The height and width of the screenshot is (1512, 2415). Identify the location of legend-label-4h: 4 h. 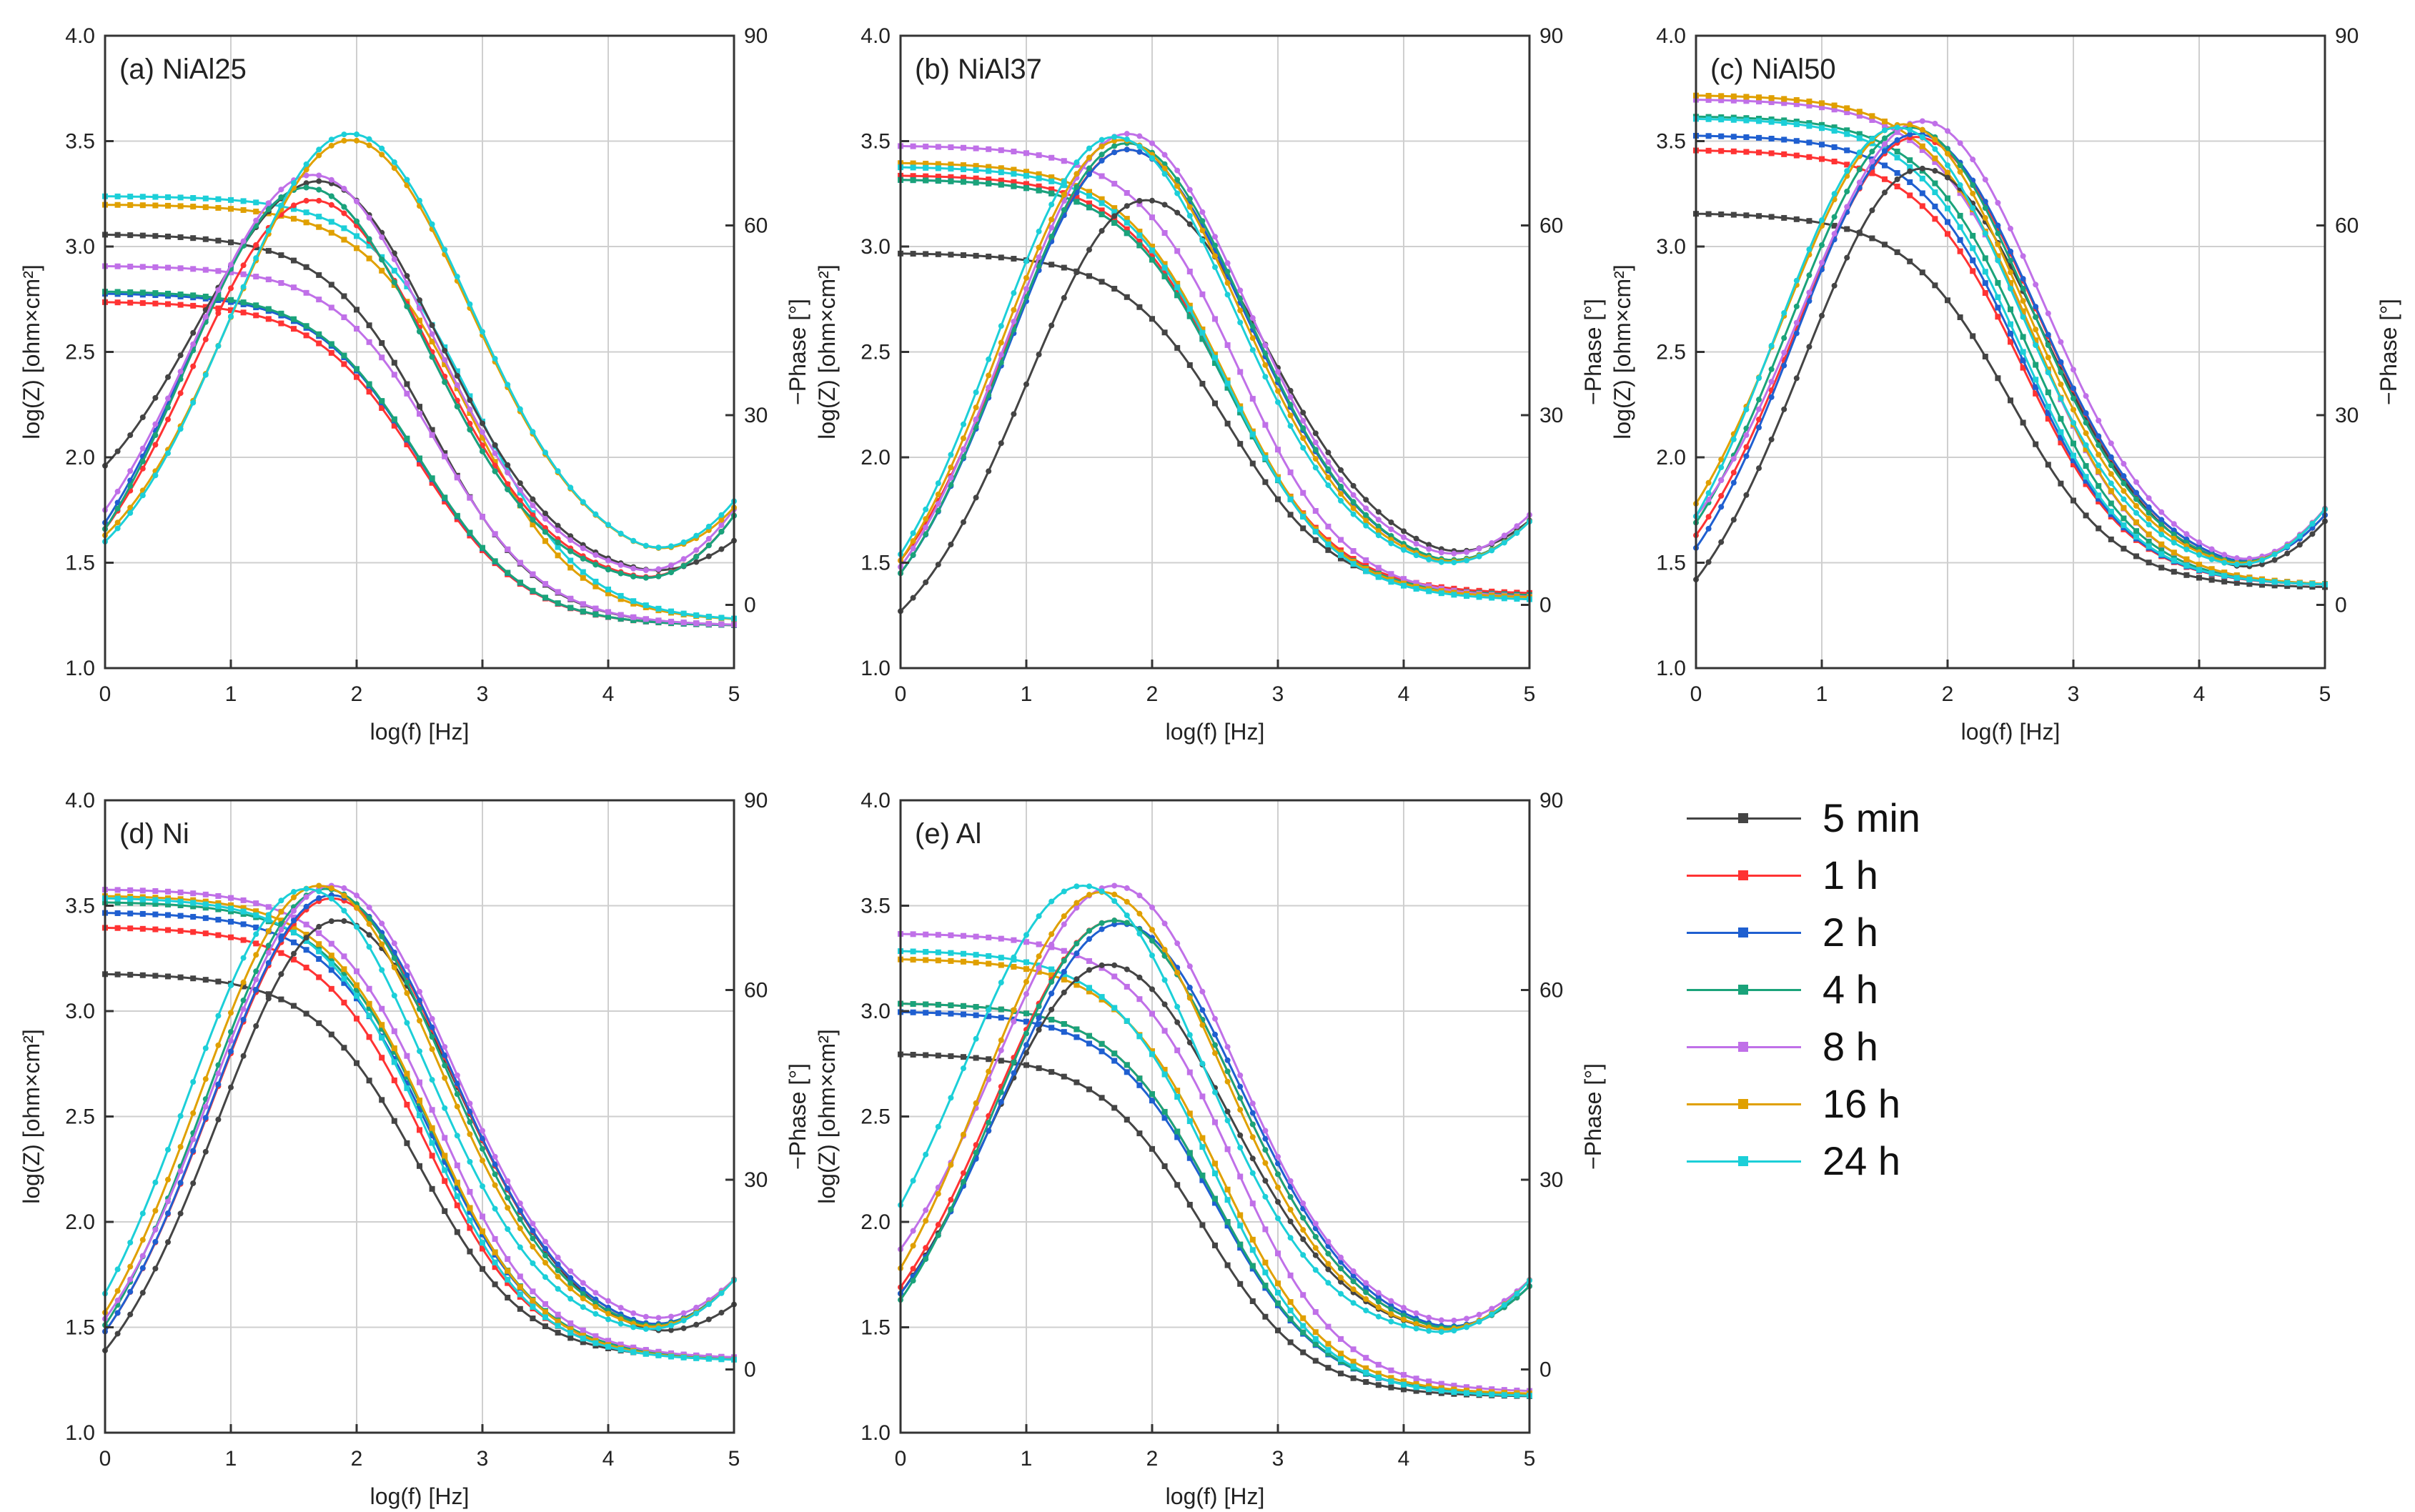
(1850, 990).